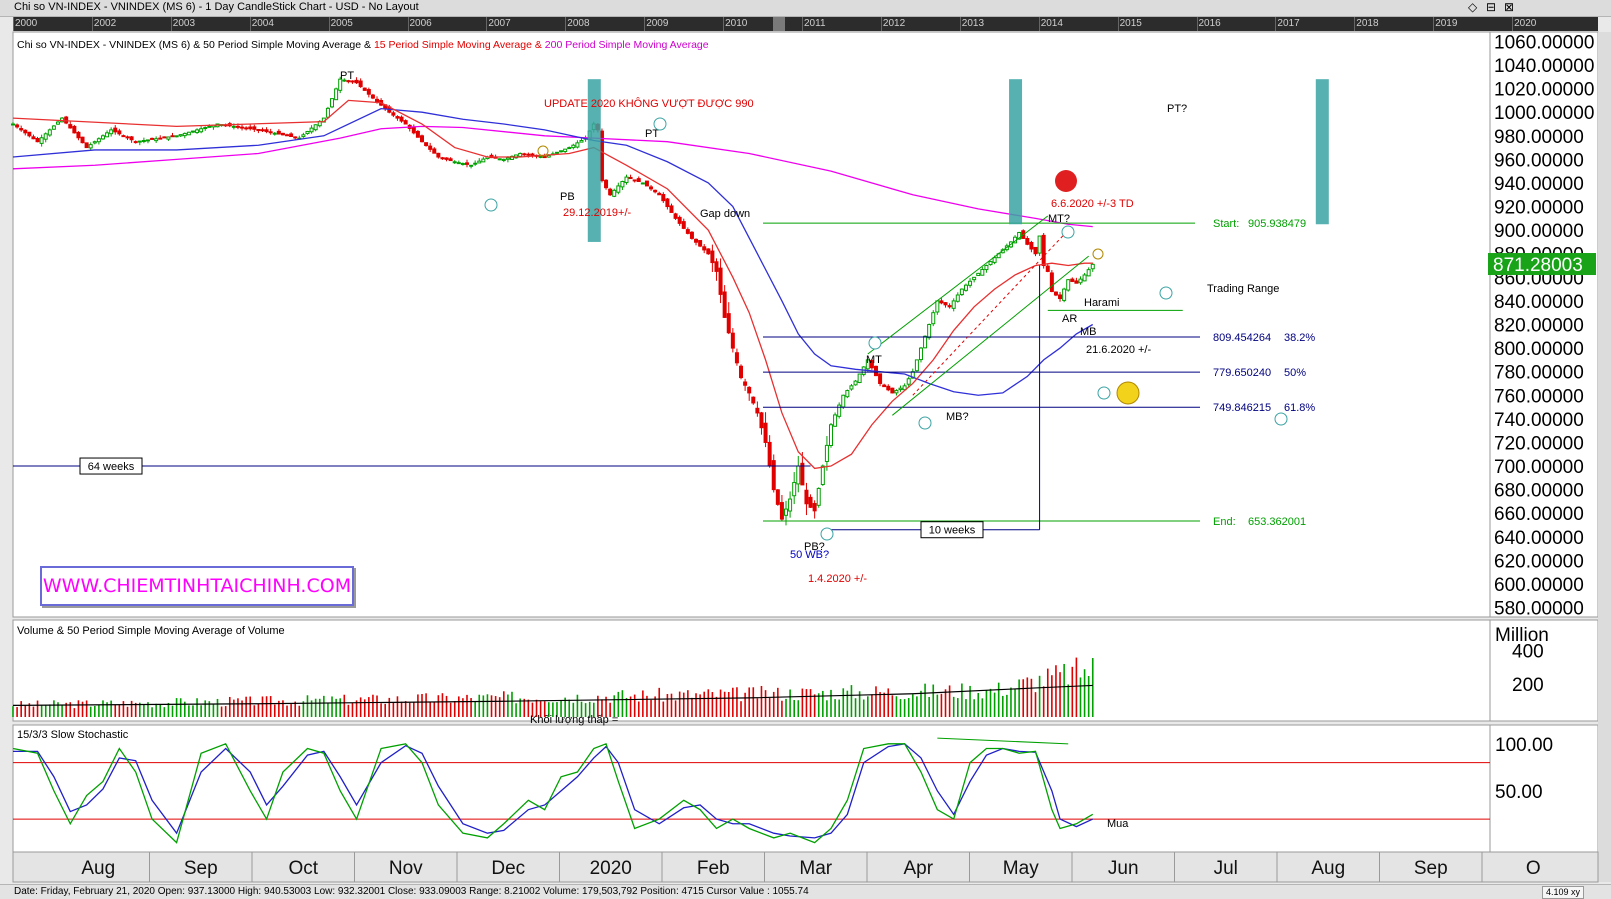 The width and height of the screenshot is (1611, 899). Describe the element at coordinates (1367, 23) in the screenshot. I see `timeline-year: 2018` at that location.